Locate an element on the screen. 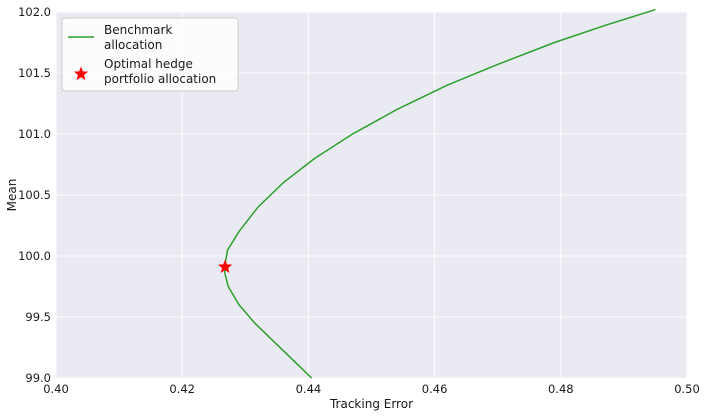  y-tick-label: 100.0 is located at coordinates (34, 256).